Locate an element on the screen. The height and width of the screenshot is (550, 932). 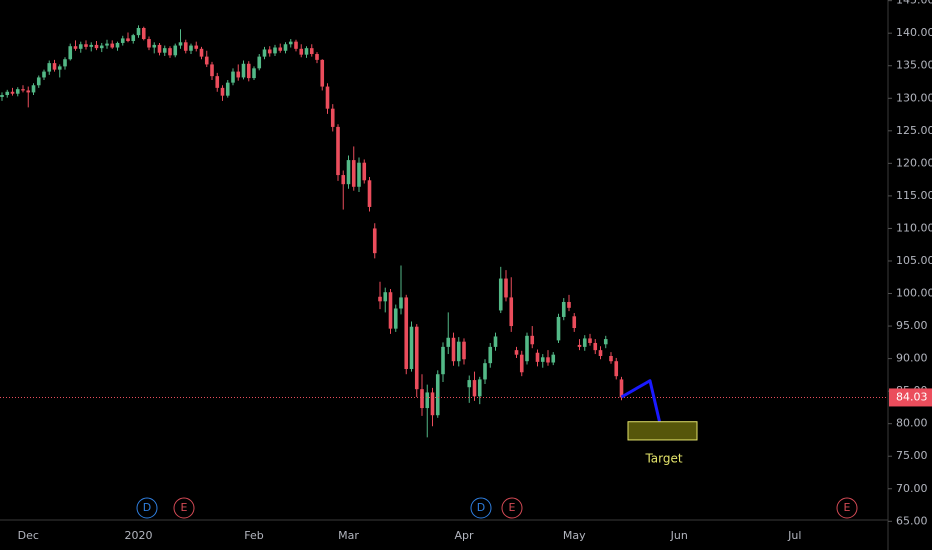
x-tick-label: May is located at coordinates (574, 535).